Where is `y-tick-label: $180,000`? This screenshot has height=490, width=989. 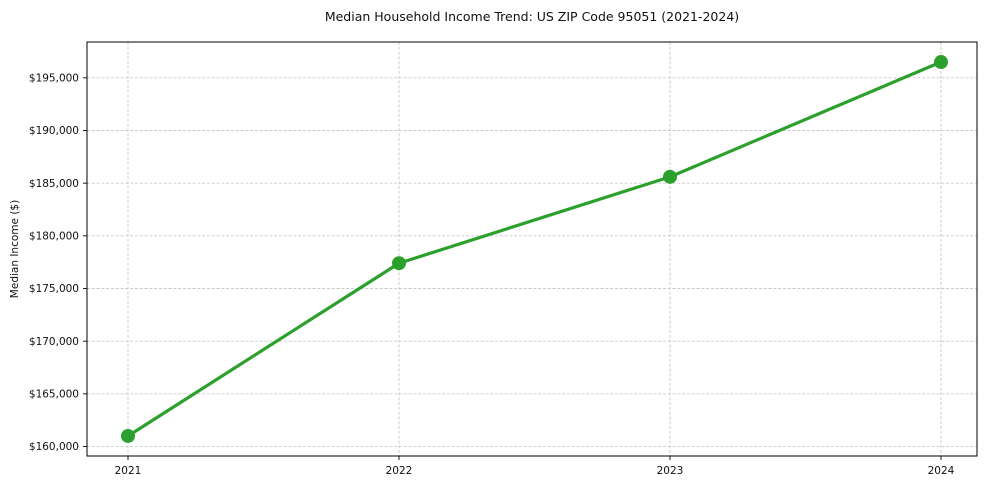
y-tick-label: $180,000 is located at coordinates (54, 237).